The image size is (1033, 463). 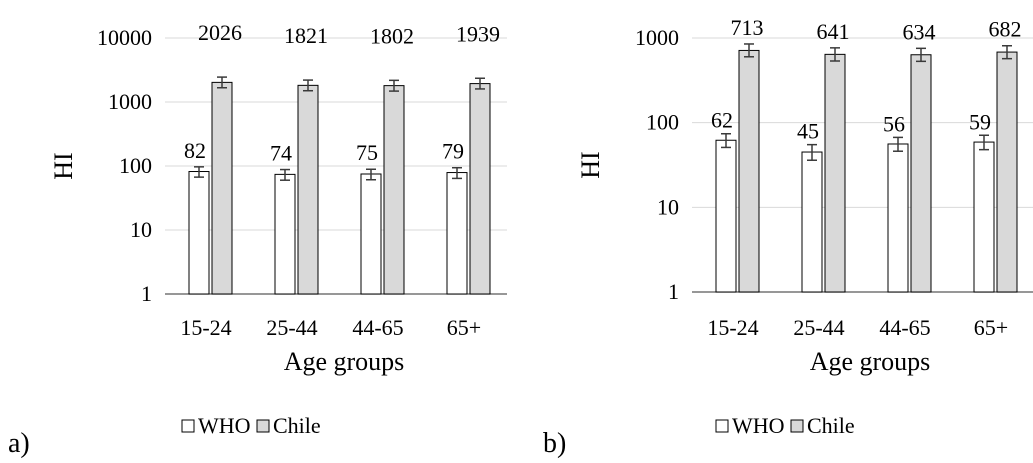 What do you see at coordinates (306, 35) in the screenshot?
I see `data-label: 1821` at bounding box center [306, 35].